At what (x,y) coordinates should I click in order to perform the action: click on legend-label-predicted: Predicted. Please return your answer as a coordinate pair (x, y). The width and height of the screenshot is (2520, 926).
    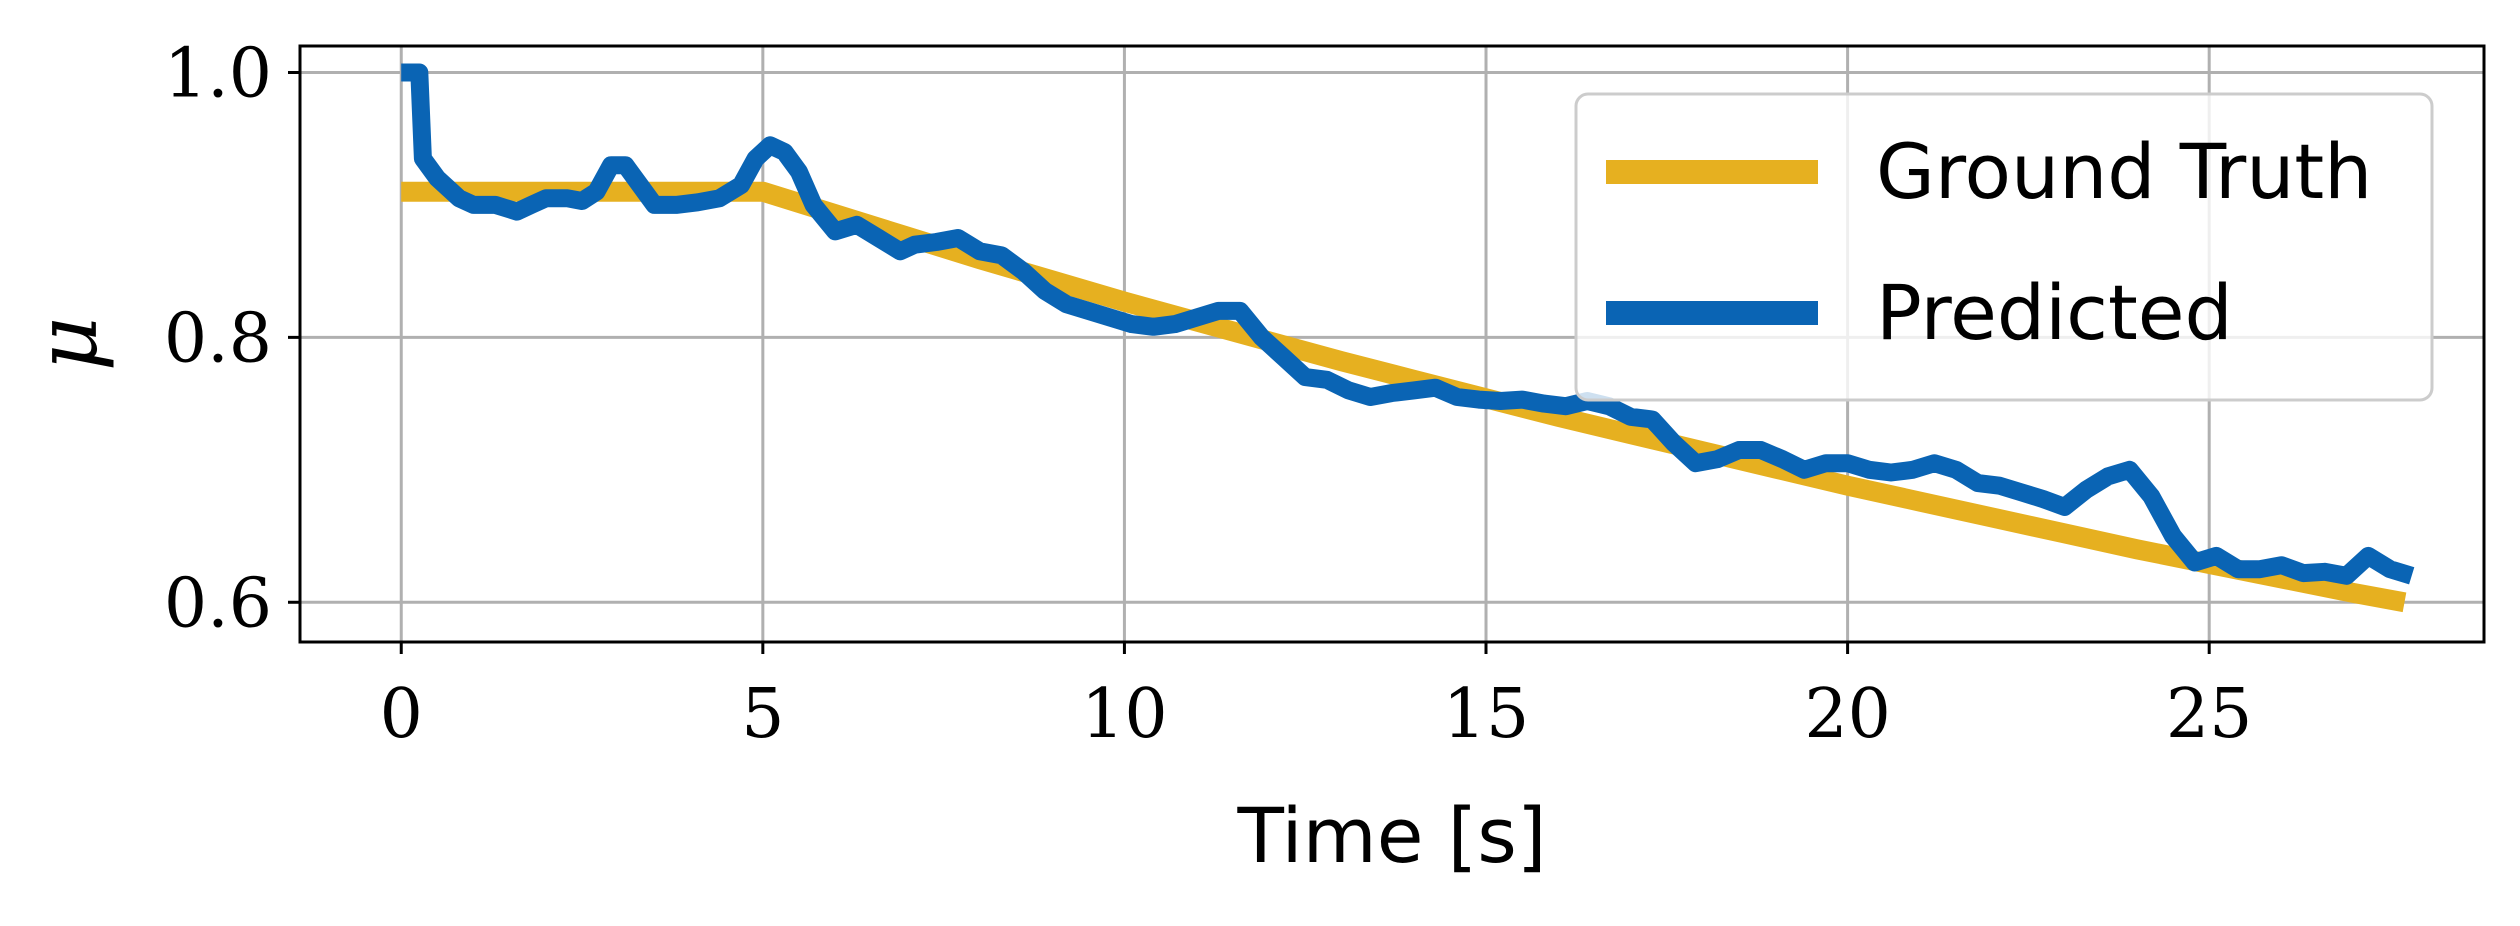
    Looking at the image, I should click on (2054, 312).